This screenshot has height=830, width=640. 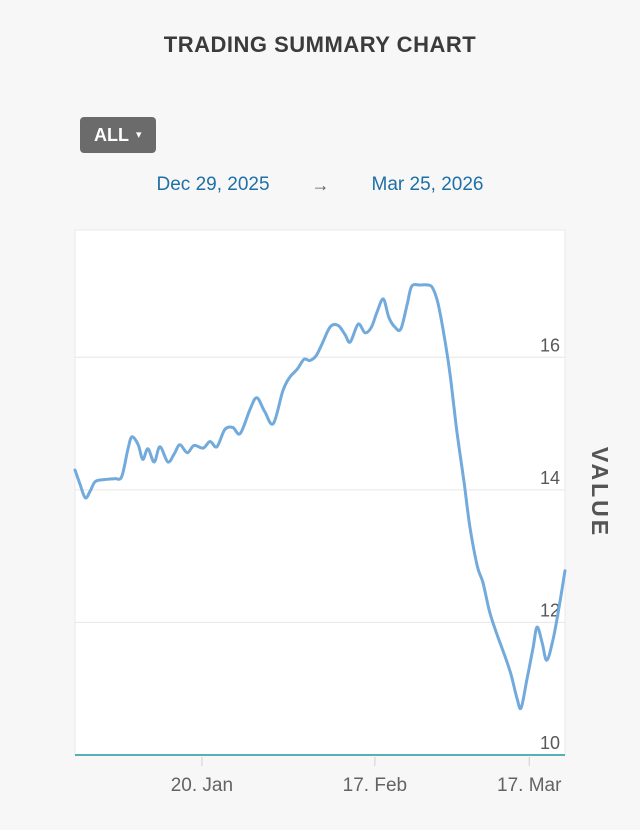 I want to click on range-dropdown-label: ALL, so click(x=111, y=134).